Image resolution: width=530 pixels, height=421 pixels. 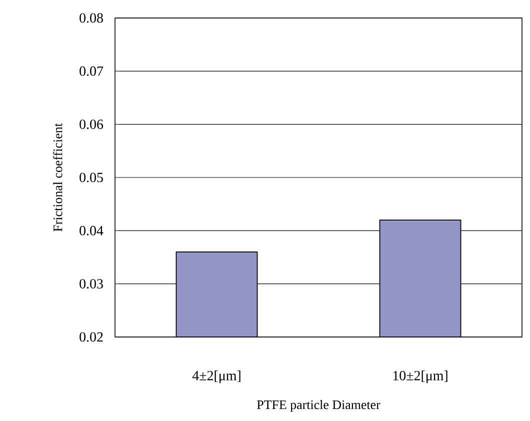 I want to click on x-tick-label: 4±2[μm], so click(x=216, y=377).